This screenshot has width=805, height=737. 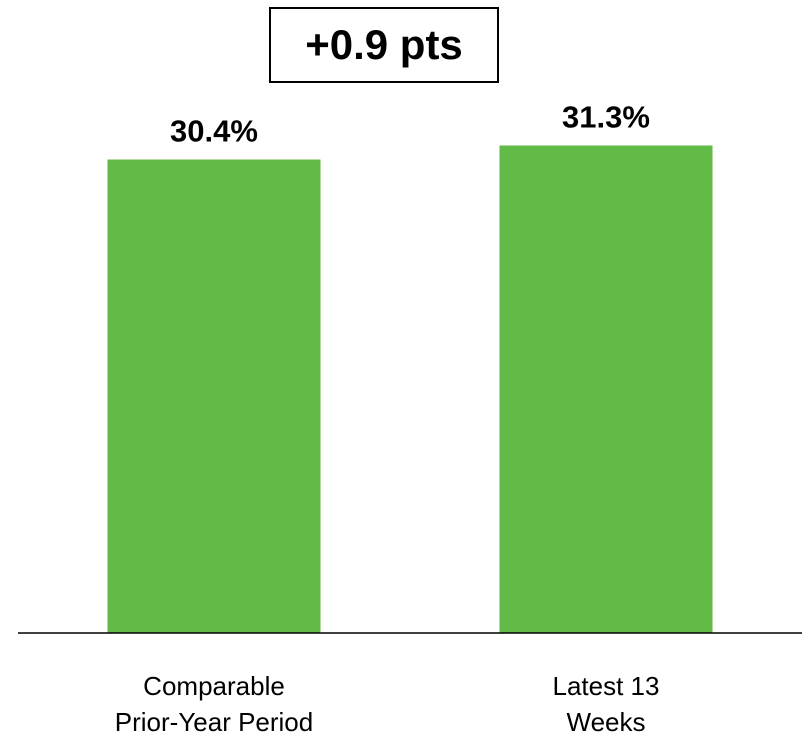 I want to click on data-label-2: 31.3%, so click(x=606, y=117).